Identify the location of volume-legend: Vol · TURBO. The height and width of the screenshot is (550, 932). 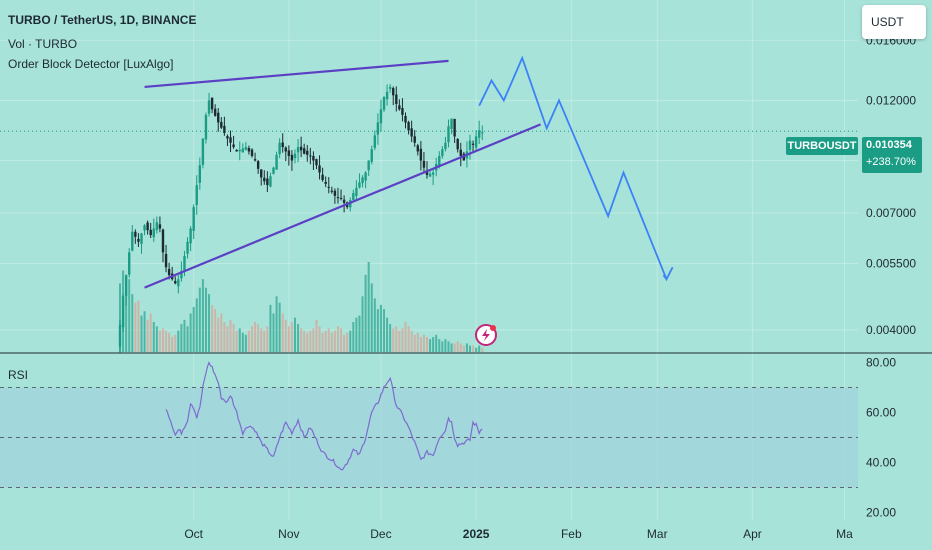
(43, 44).